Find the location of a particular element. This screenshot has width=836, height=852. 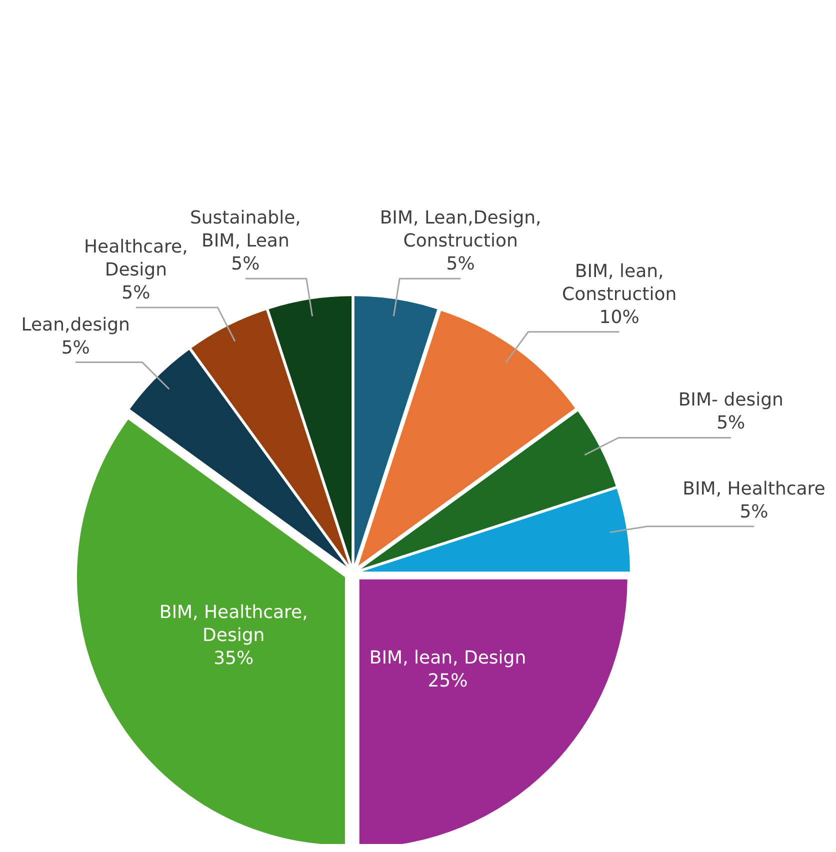

data-label: 35% is located at coordinates (234, 658).